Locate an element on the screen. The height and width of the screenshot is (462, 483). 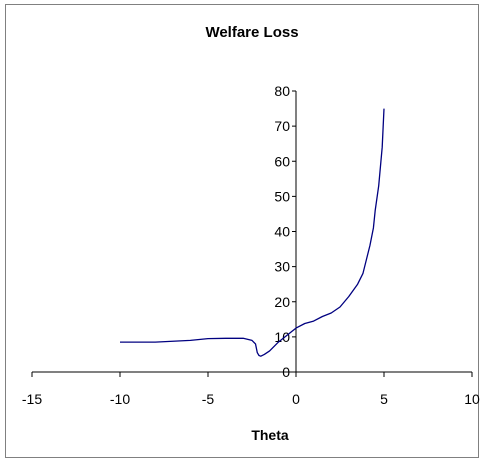
x-tick-label: 0 is located at coordinates (296, 399).